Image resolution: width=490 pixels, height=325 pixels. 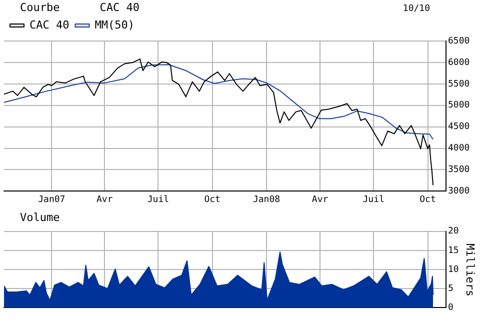 I want to click on legend-label: MM(50), so click(x=114, y=25).